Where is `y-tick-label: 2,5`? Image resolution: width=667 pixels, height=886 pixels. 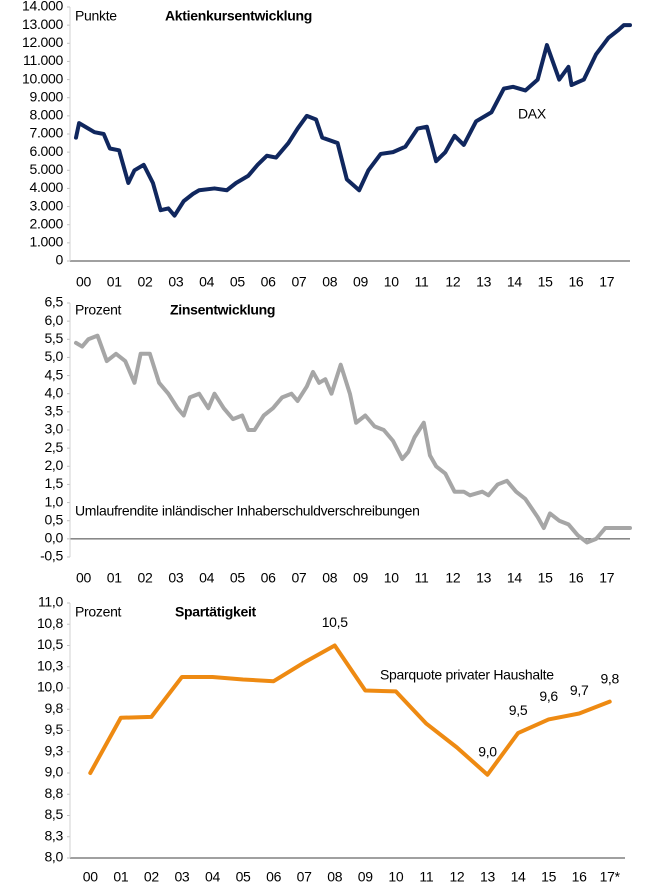 y-tick-label: 2,5 is located at coordinates (53, 447).